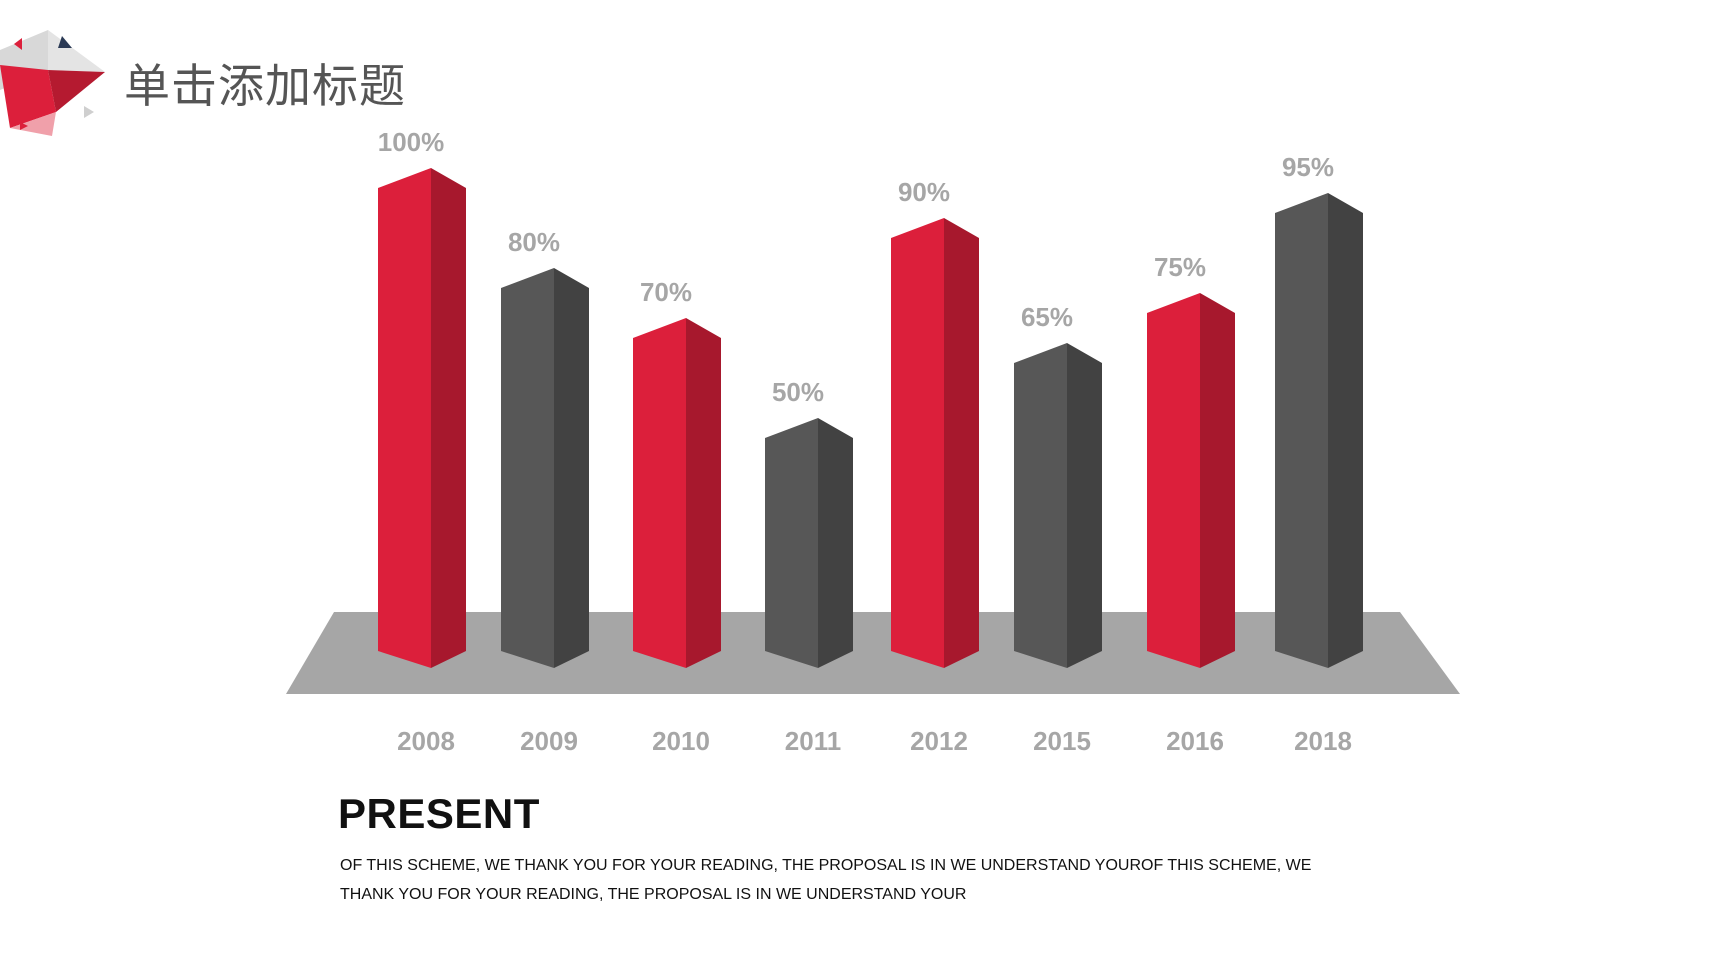  I want to click on bar-2008, so click(422, 418).